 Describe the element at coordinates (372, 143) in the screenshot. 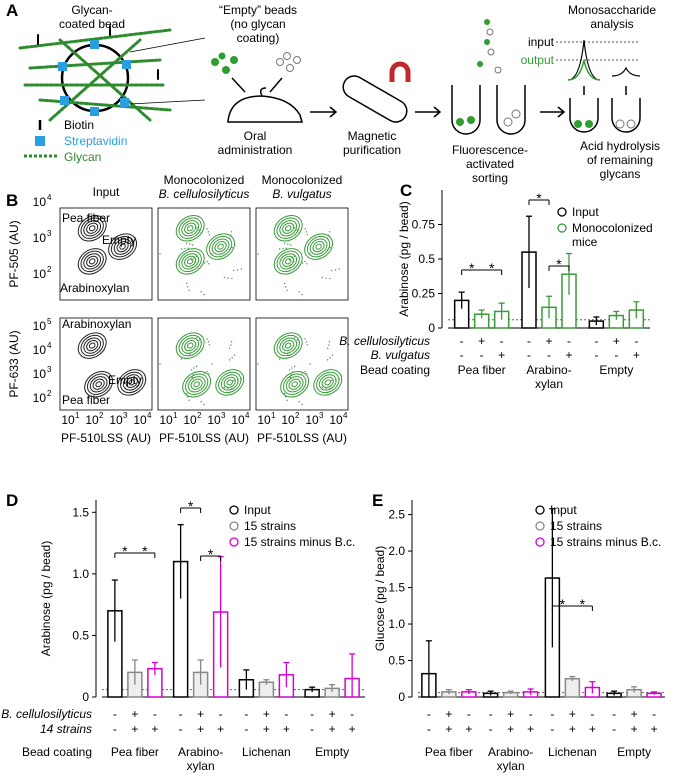

I see `step-label: Magnetic purification` at that location.